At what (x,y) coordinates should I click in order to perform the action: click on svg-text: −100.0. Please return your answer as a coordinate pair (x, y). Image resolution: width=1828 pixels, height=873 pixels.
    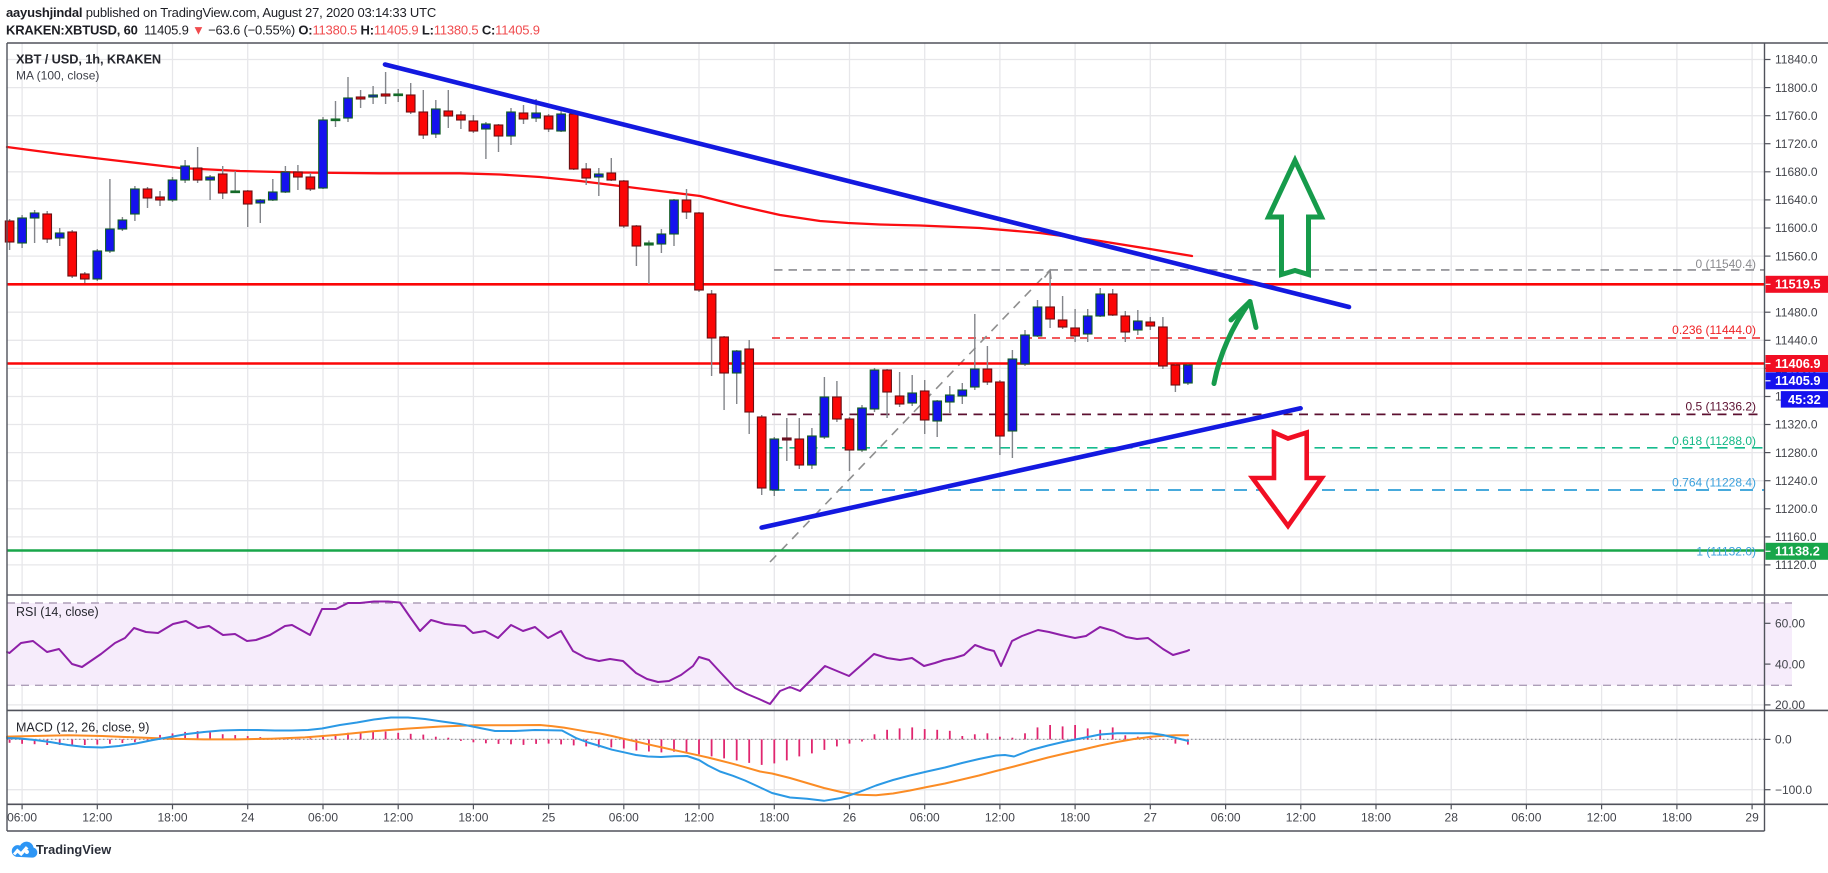
    Looking at the image, I should click on (1793, 790).